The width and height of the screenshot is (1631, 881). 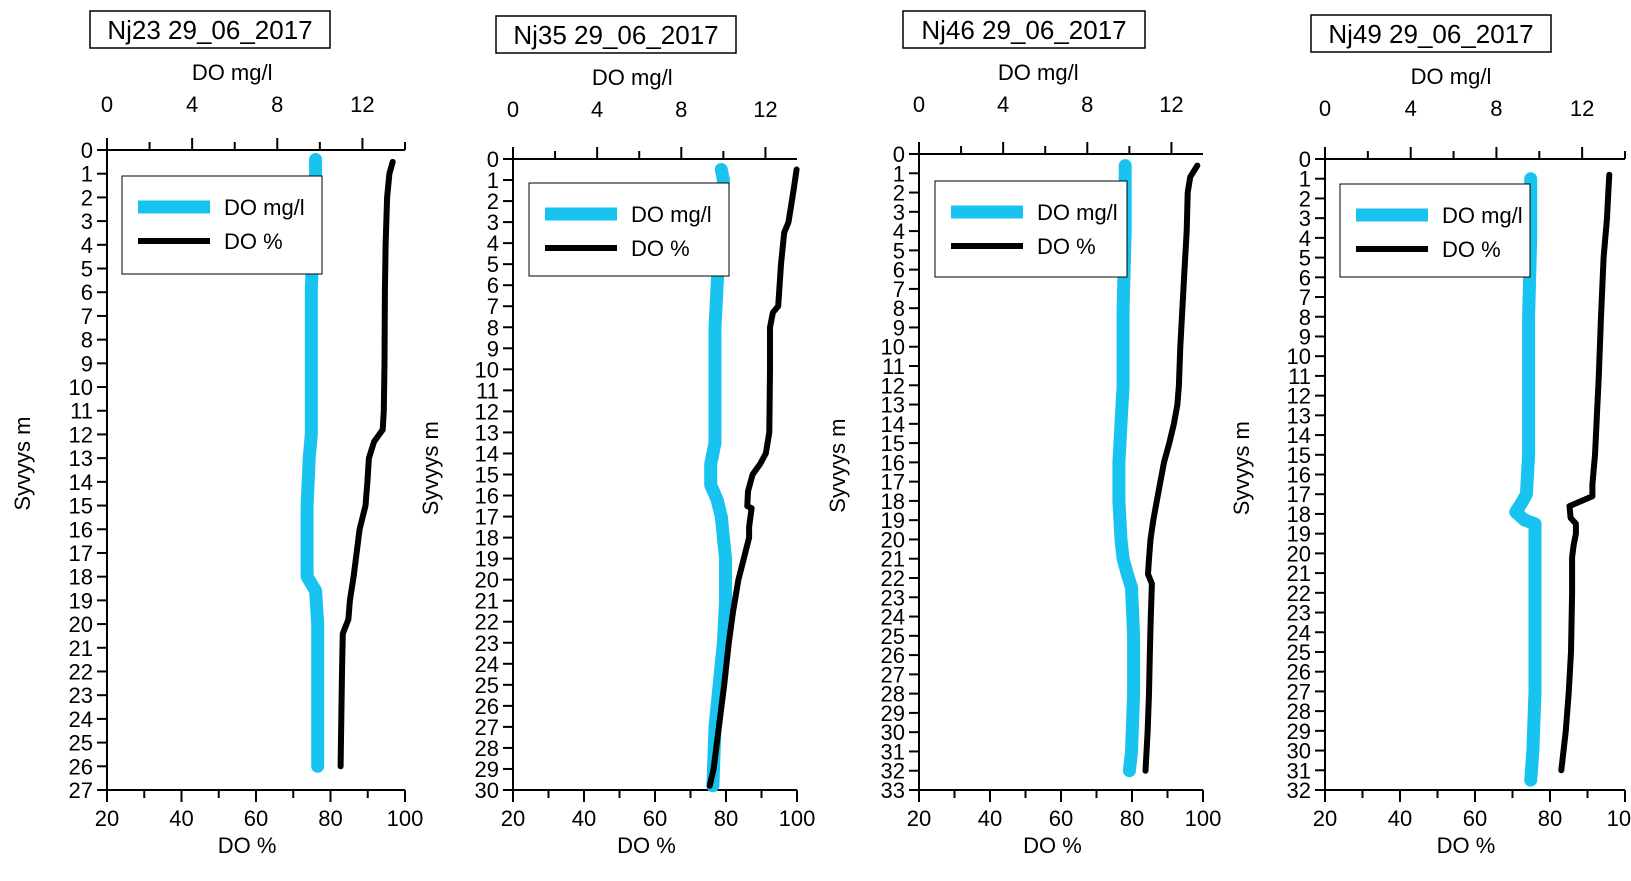 I want to click on legend-label: DO %, so click(x=253, y=241).